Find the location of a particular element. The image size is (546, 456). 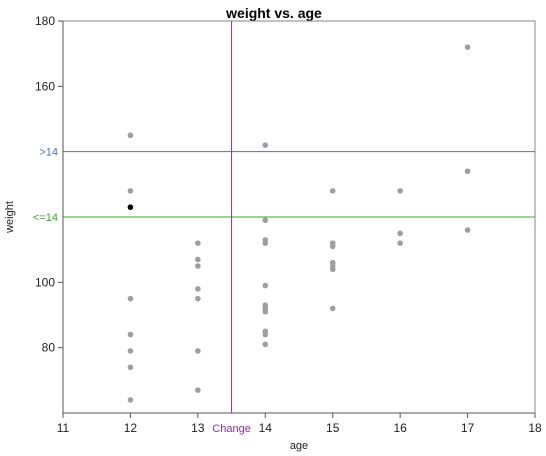

data-point-selected is located at coordinates (130, 207).